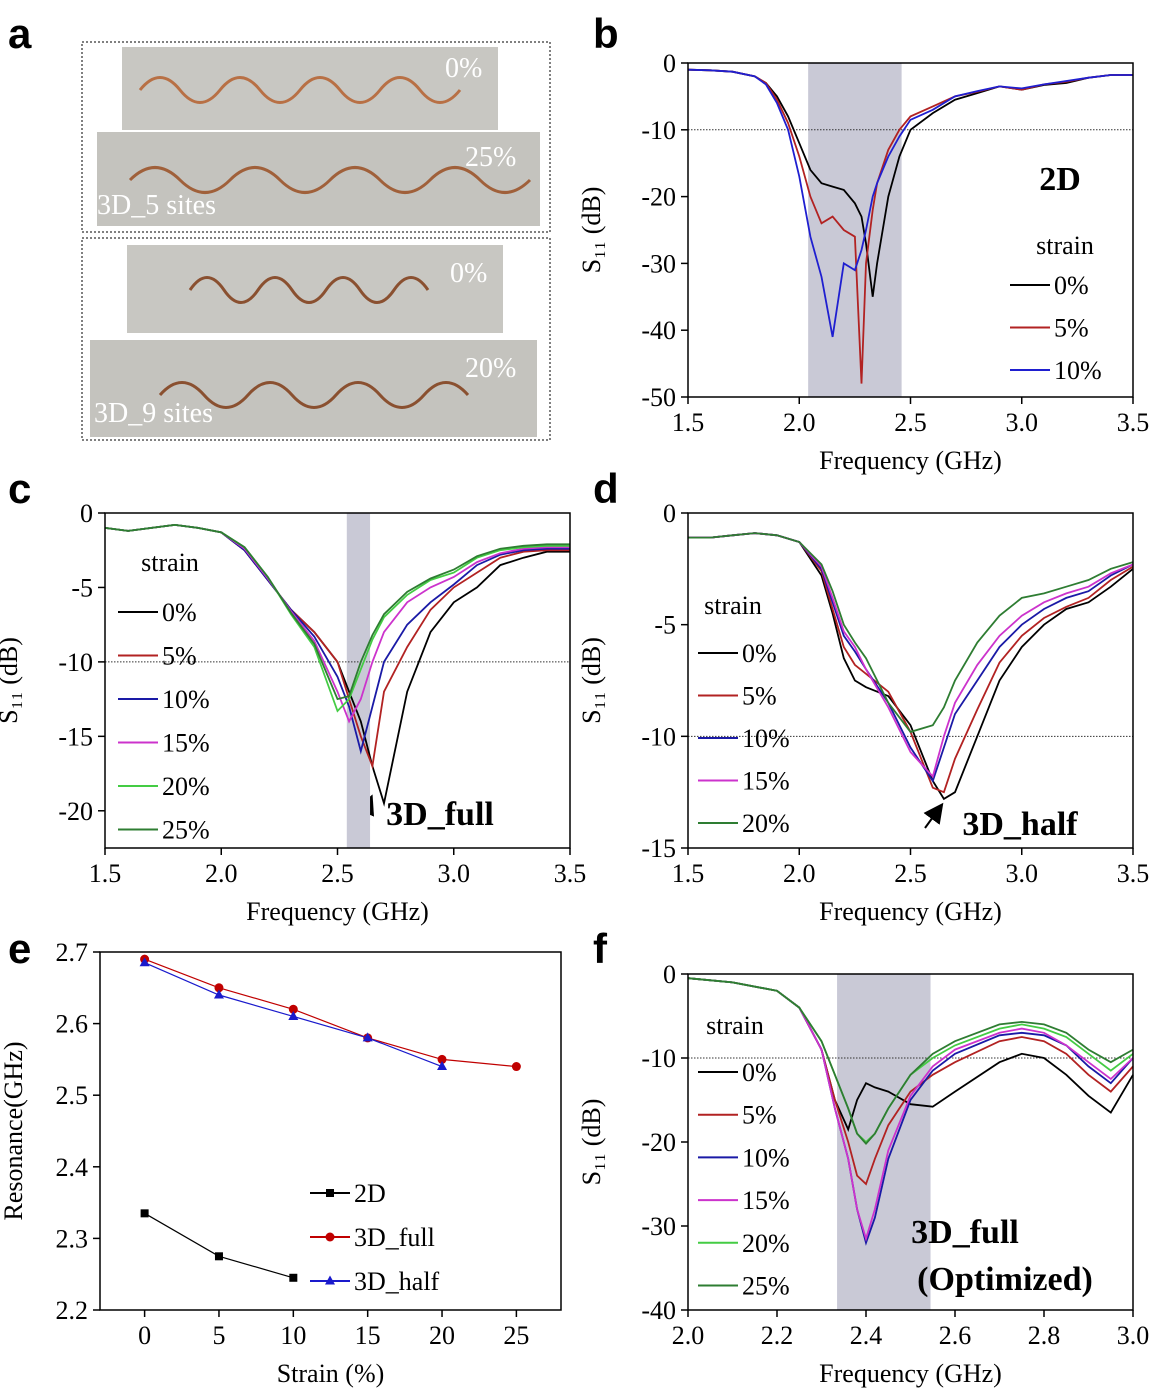  Describe the element at coordinates (394, 1237) in the screenshot. I see `legend-label: 3D_full` at that location.